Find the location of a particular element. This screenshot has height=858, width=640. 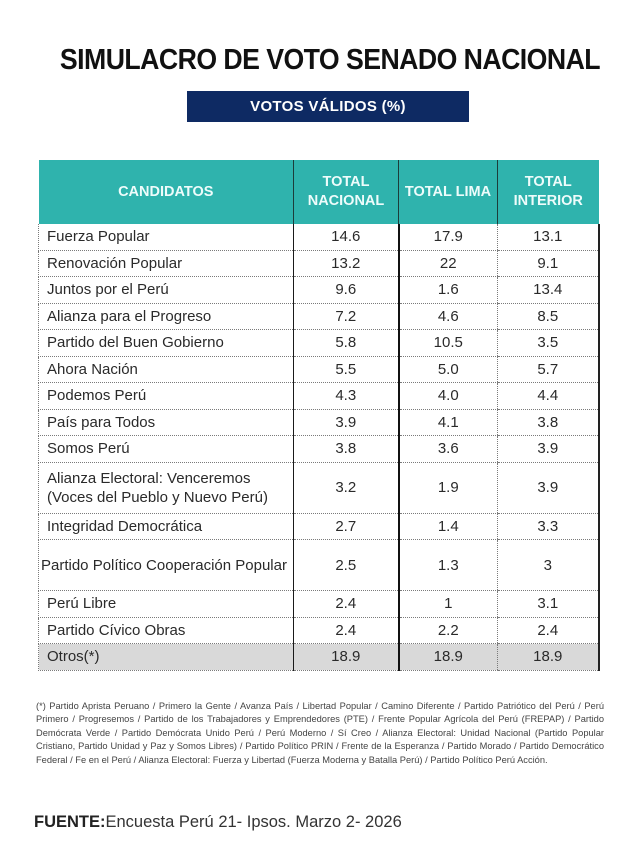

total-lima-cell: 3.6 is located at coordinates (447, 449).